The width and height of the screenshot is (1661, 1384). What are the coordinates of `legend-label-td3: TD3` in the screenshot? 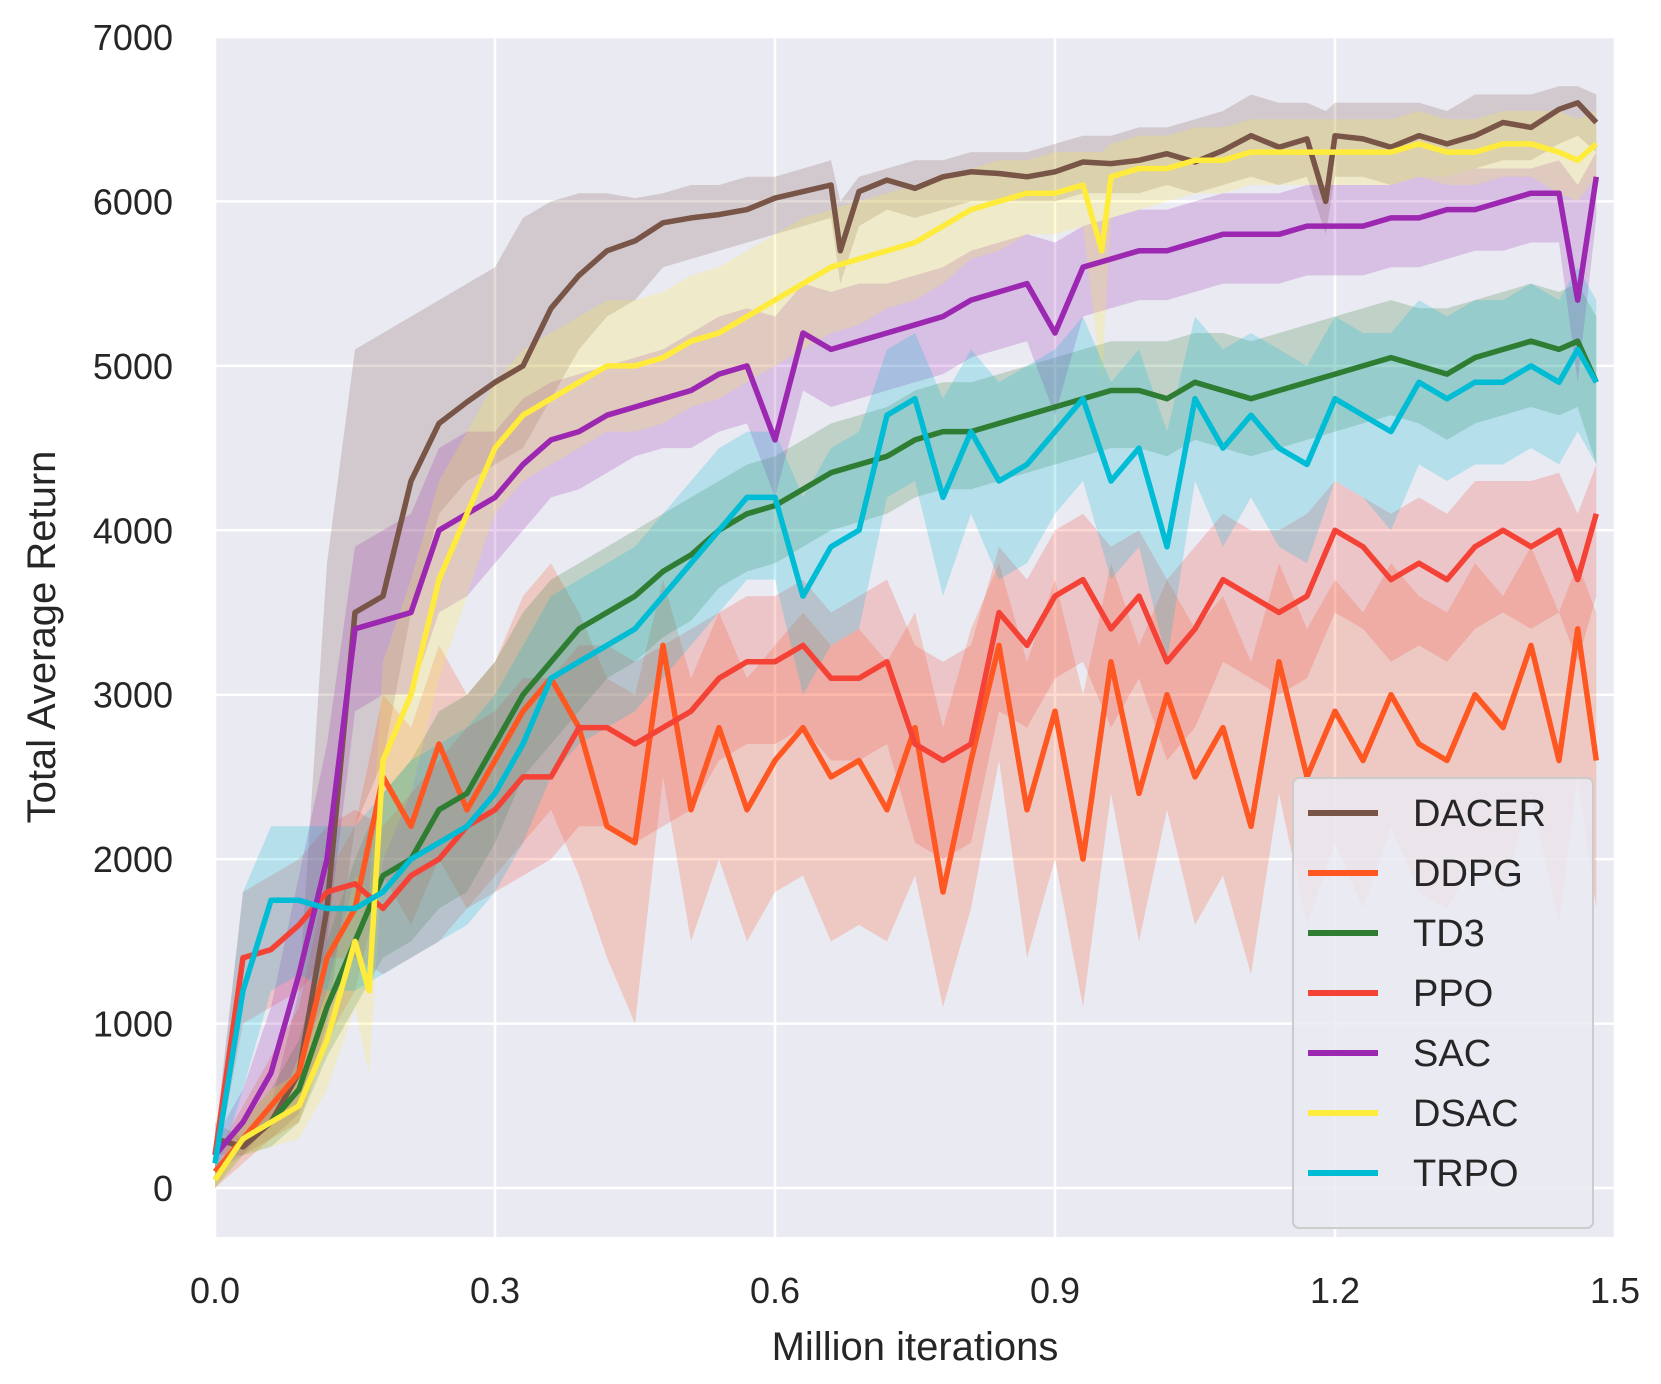 It's located at (1449, 934).